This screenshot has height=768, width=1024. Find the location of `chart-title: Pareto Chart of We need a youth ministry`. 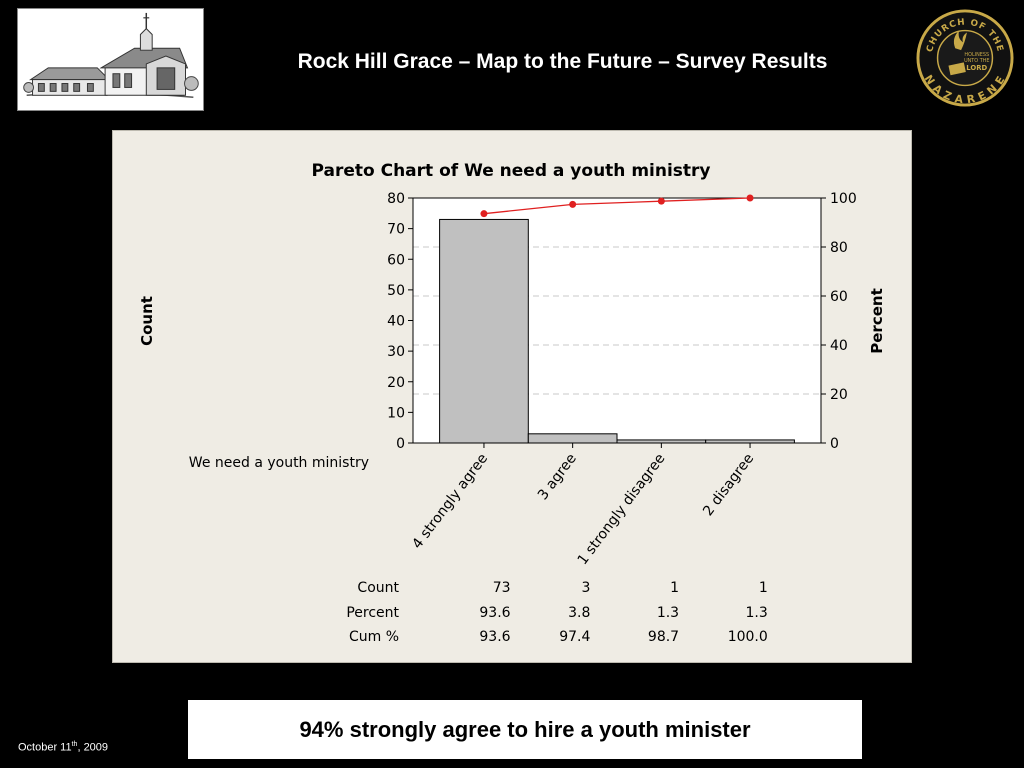

chart-title: Pareto Chart of We need a youth ministry is located at coordinates (510, 171).